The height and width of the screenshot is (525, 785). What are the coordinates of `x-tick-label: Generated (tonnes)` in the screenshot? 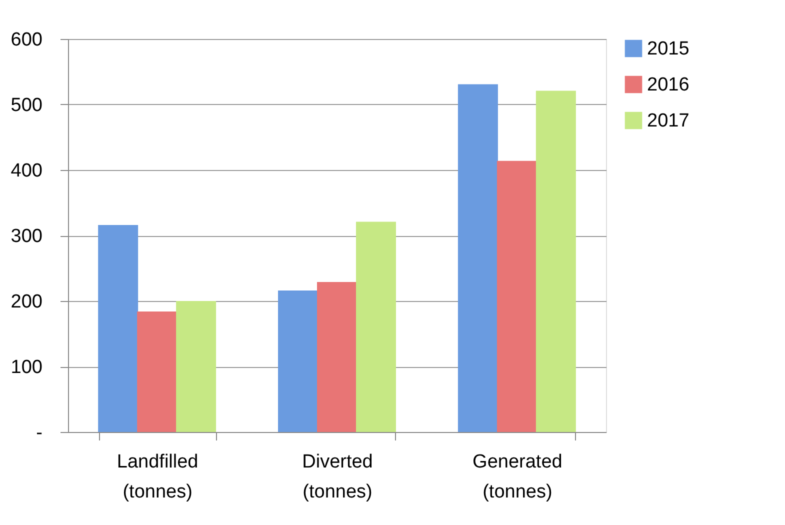 It's located at (517, 477).